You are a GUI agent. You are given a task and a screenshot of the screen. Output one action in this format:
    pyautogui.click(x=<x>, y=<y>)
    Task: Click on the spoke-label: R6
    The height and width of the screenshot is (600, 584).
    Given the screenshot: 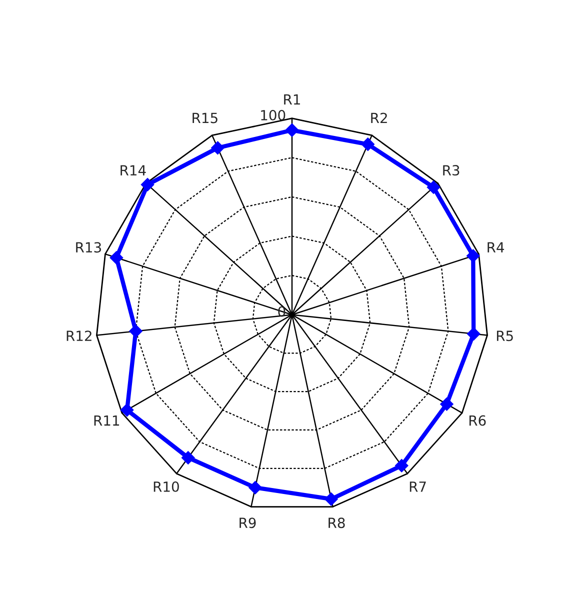 What is the action you would take?
    pyautogui.click(x=477, y=420)
    